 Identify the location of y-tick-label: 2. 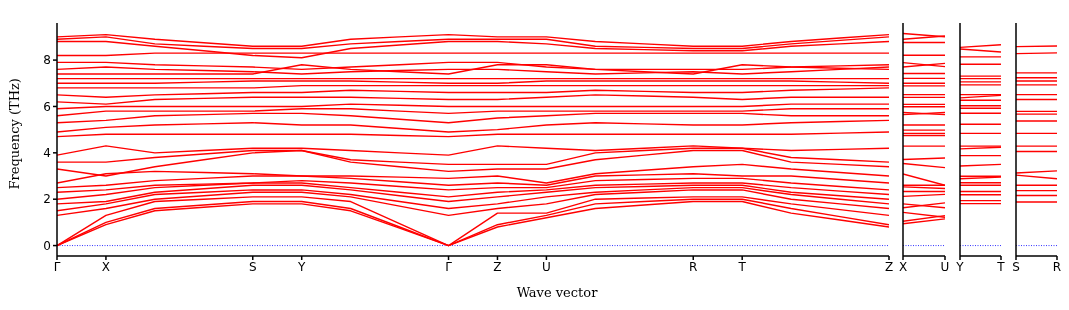
(47, 199).